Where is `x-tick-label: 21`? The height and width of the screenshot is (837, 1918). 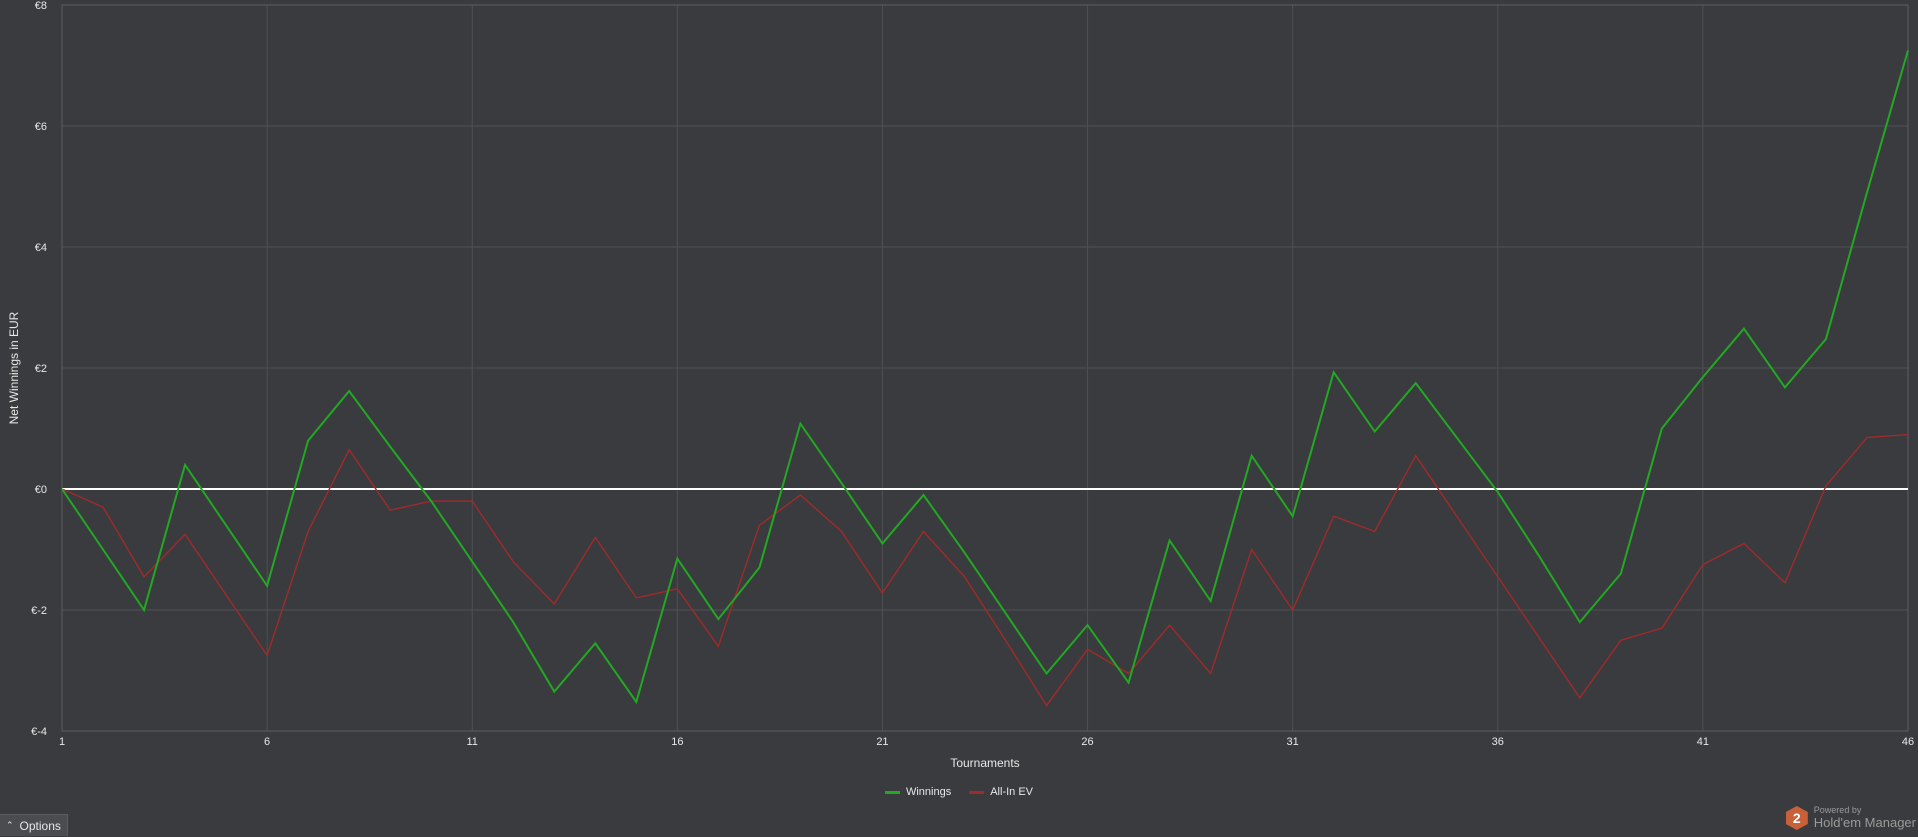 x-tick-label: 21 is located at coordinates (882, 742).